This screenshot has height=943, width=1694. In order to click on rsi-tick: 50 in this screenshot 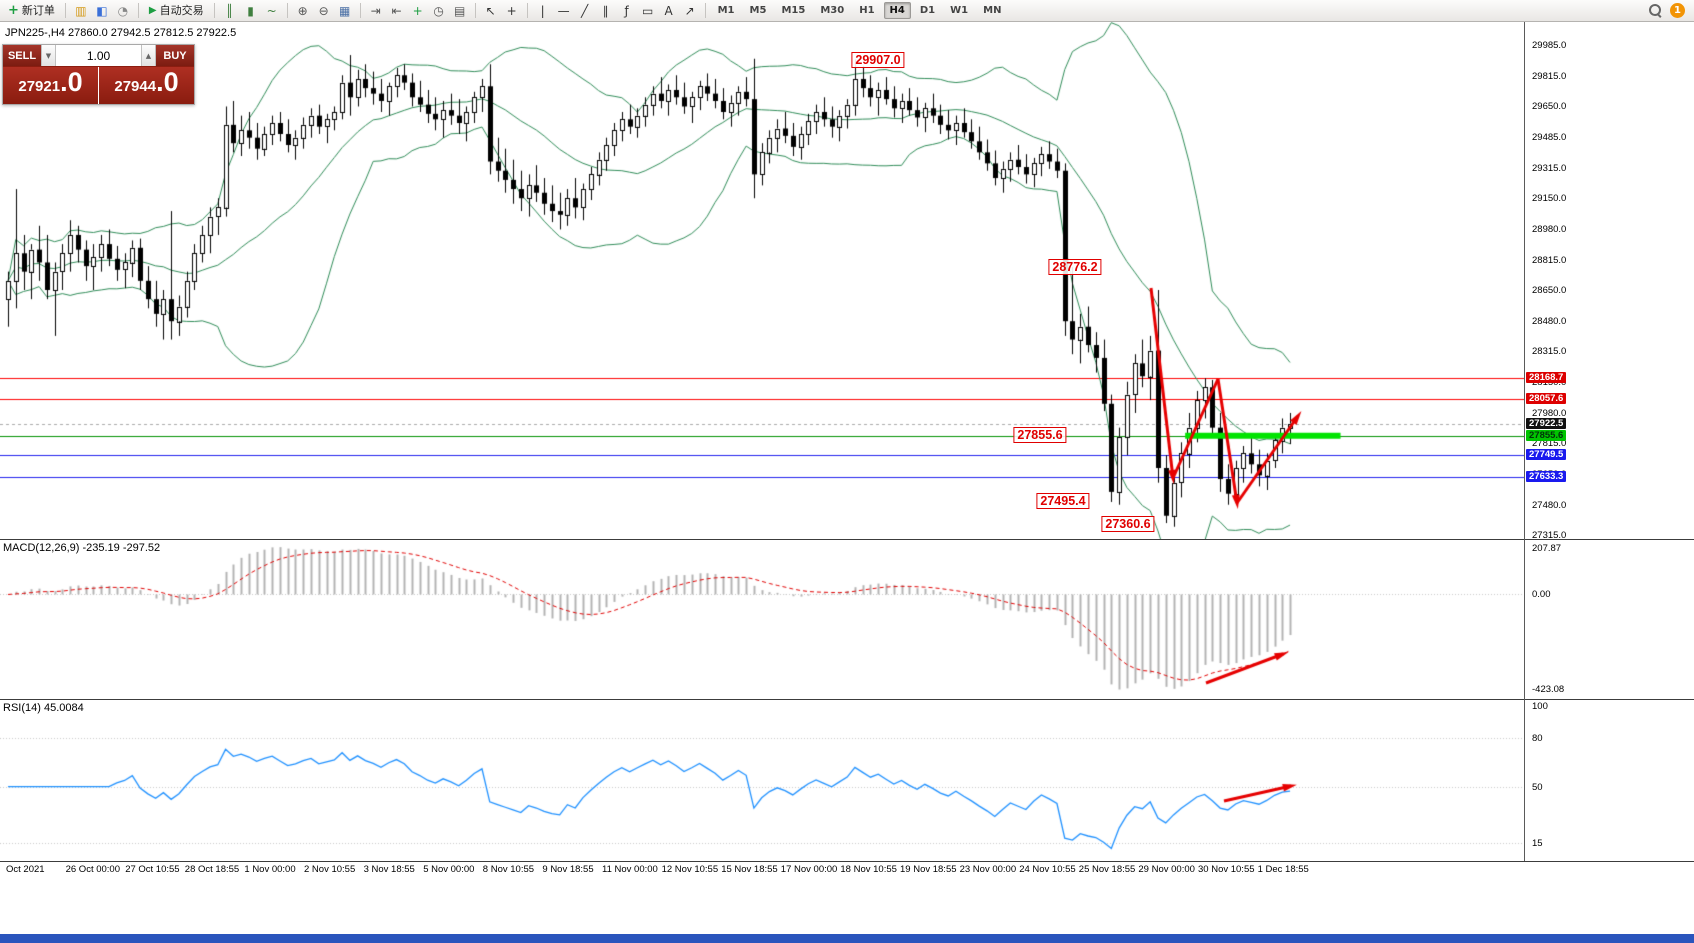, I will do `click(1537, 787)`.